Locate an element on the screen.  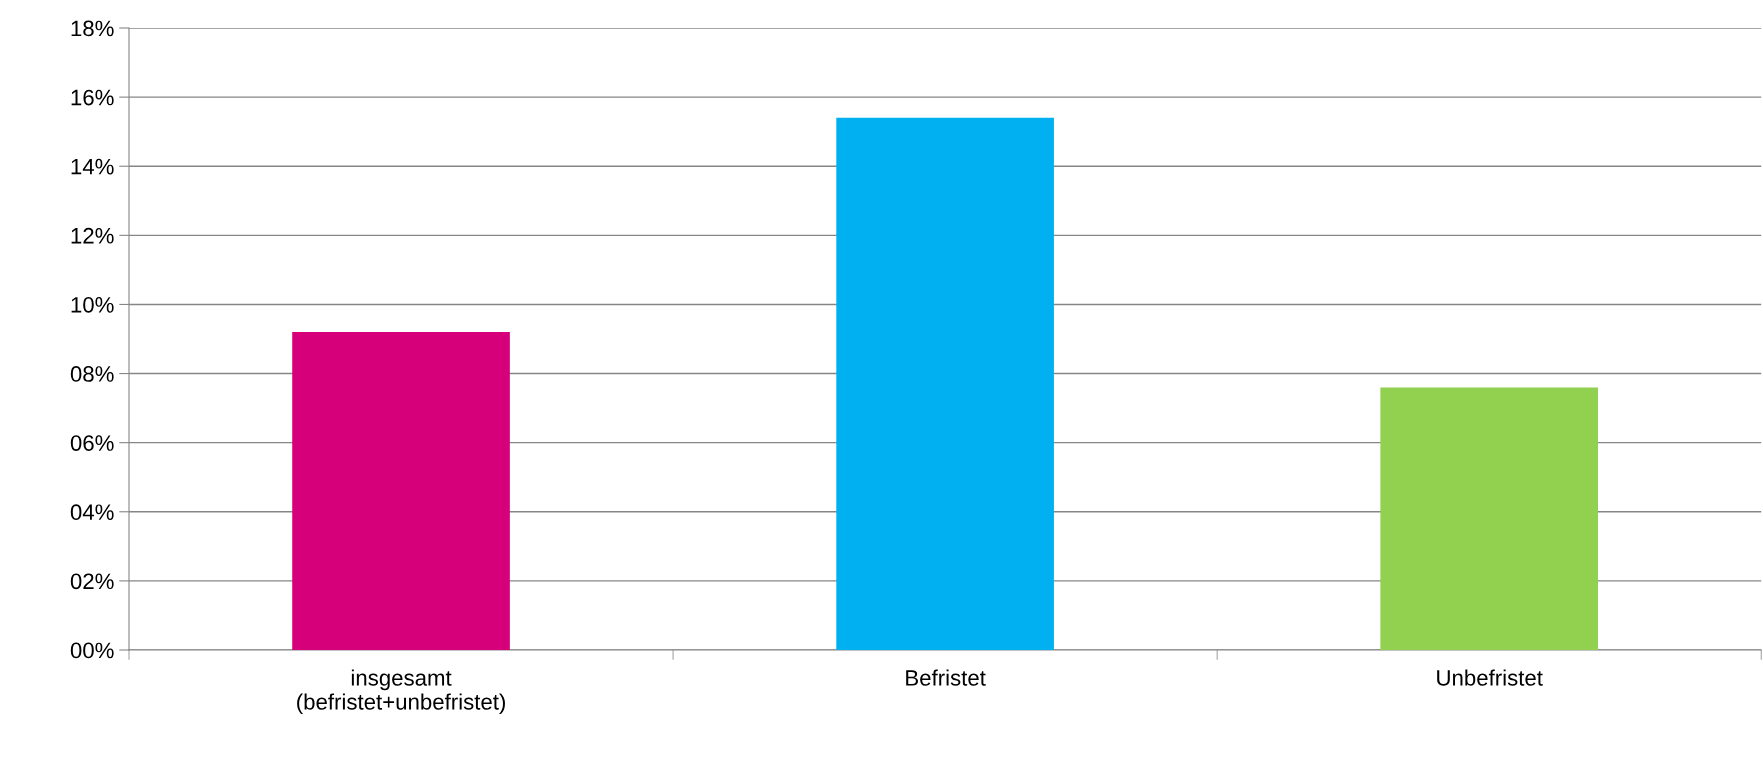
y-tick-label: 18% is located at coordinates (92, 28).